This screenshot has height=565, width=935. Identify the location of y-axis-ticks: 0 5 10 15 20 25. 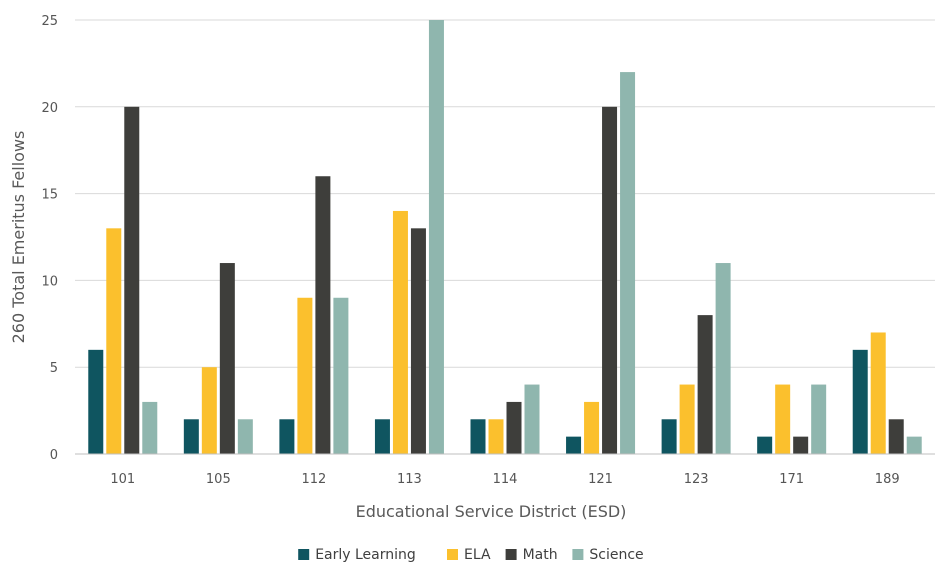
(49, 238).